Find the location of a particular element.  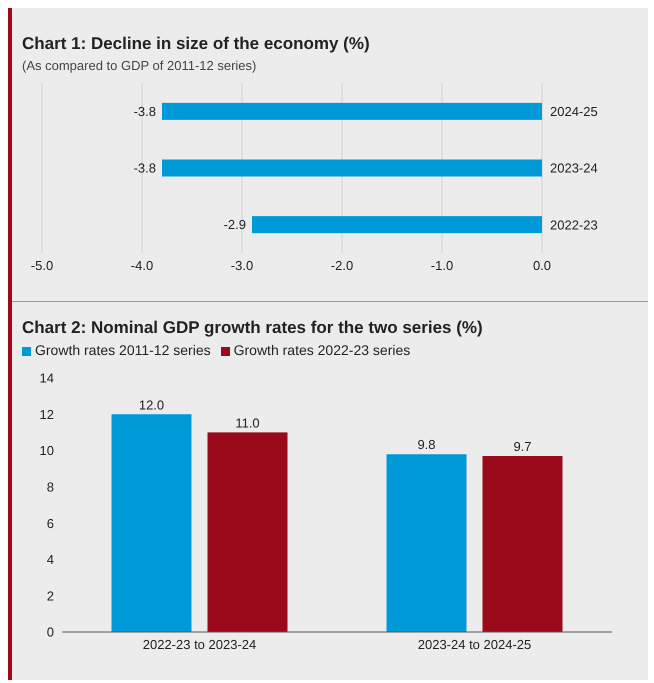

y-tick-label: 8 is located at coordinates (50, 486).